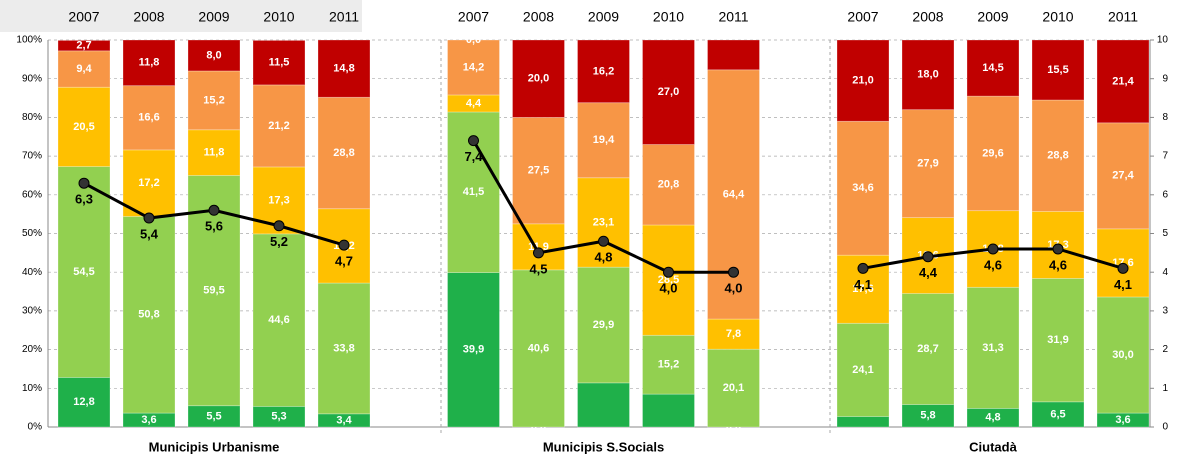 The width and height of the screenshot is (1180, 459). What do you see at coordinates (603, 257) in the screenshot?
I see `line-label: 4,8` at bounding box center [603, 257].